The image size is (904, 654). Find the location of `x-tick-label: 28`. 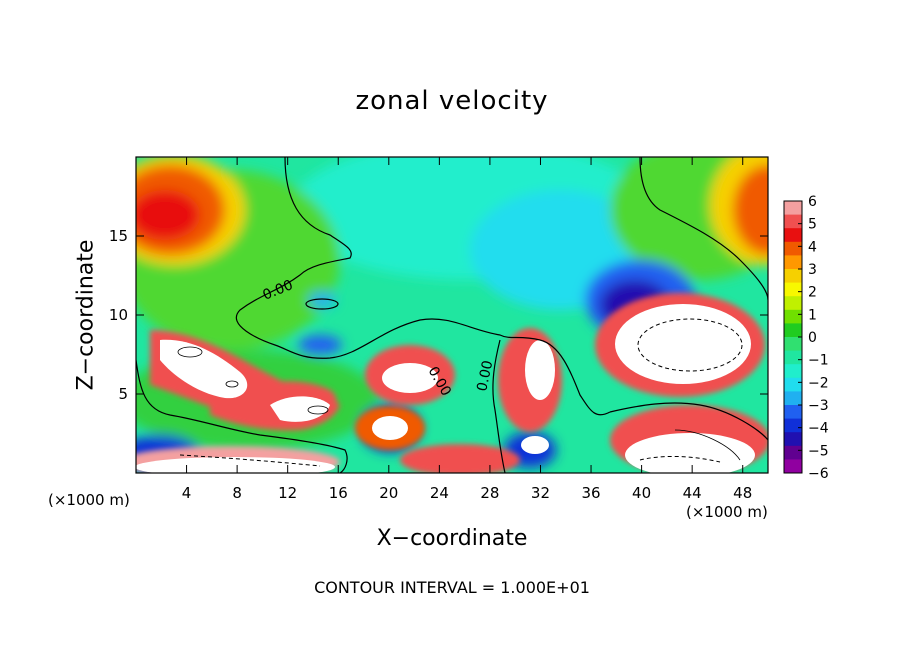

x-tick-label: 28 is located at coordinates (489, 493).